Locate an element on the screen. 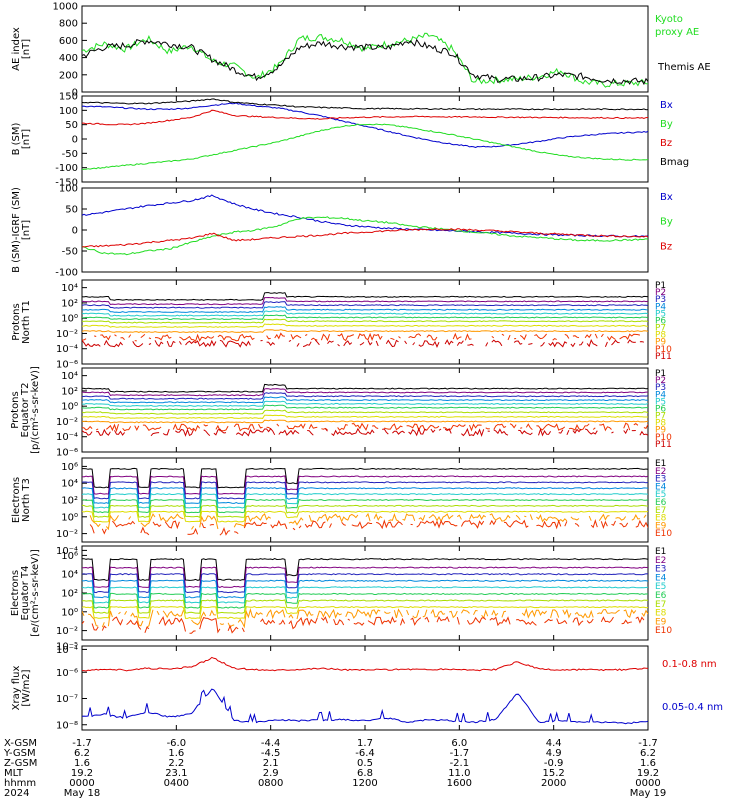 This screenshot has height=805, width=750. axis-row-value: 6.2 is located at coordinates (82, 753).